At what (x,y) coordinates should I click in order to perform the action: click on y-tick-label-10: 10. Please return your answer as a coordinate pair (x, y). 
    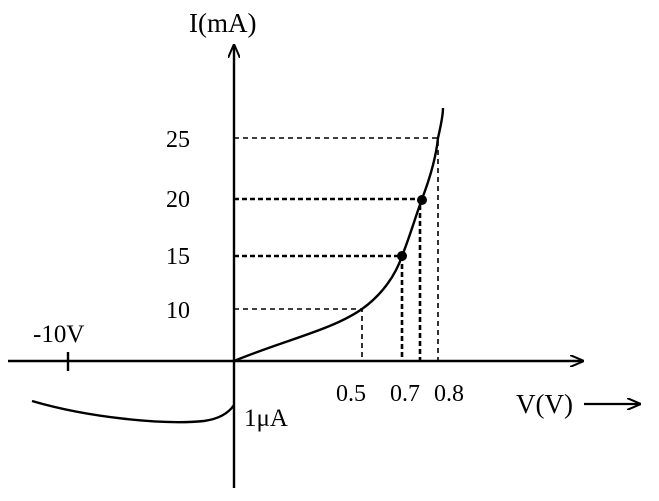
    Looking at the image, I should click on (178, 311).